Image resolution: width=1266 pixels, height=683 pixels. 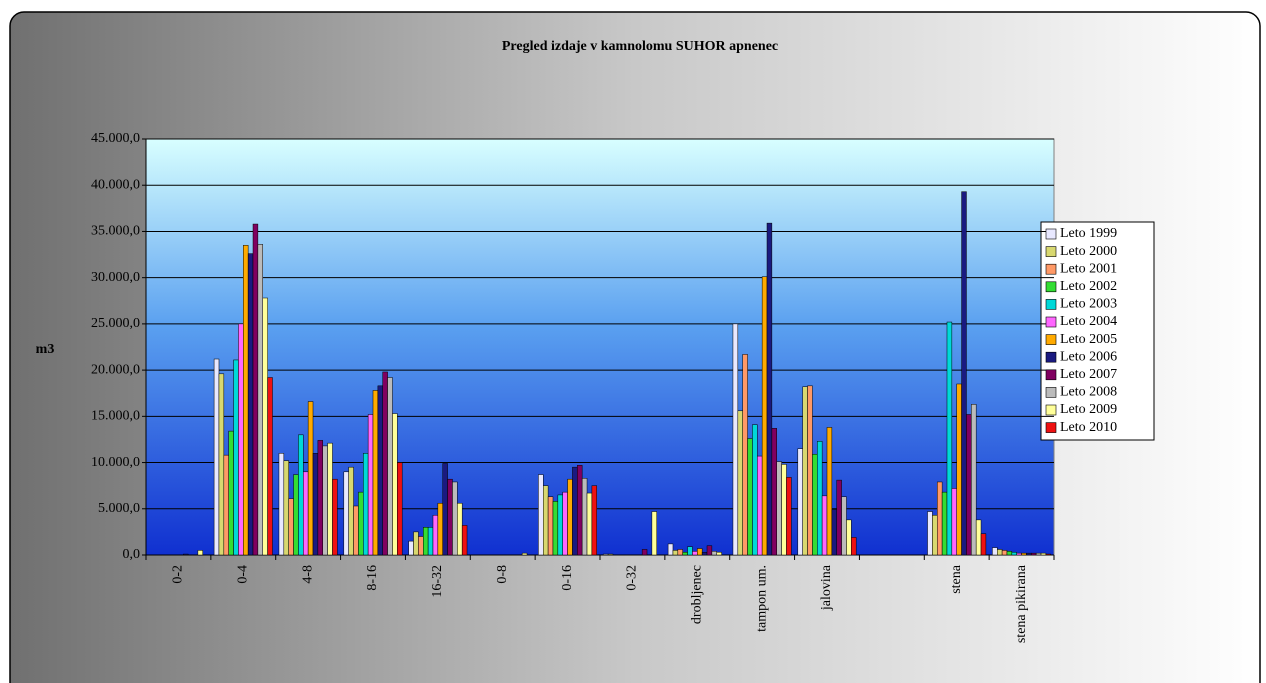 I want to click on y-axis-label: m3, so click(x=45, y=349).